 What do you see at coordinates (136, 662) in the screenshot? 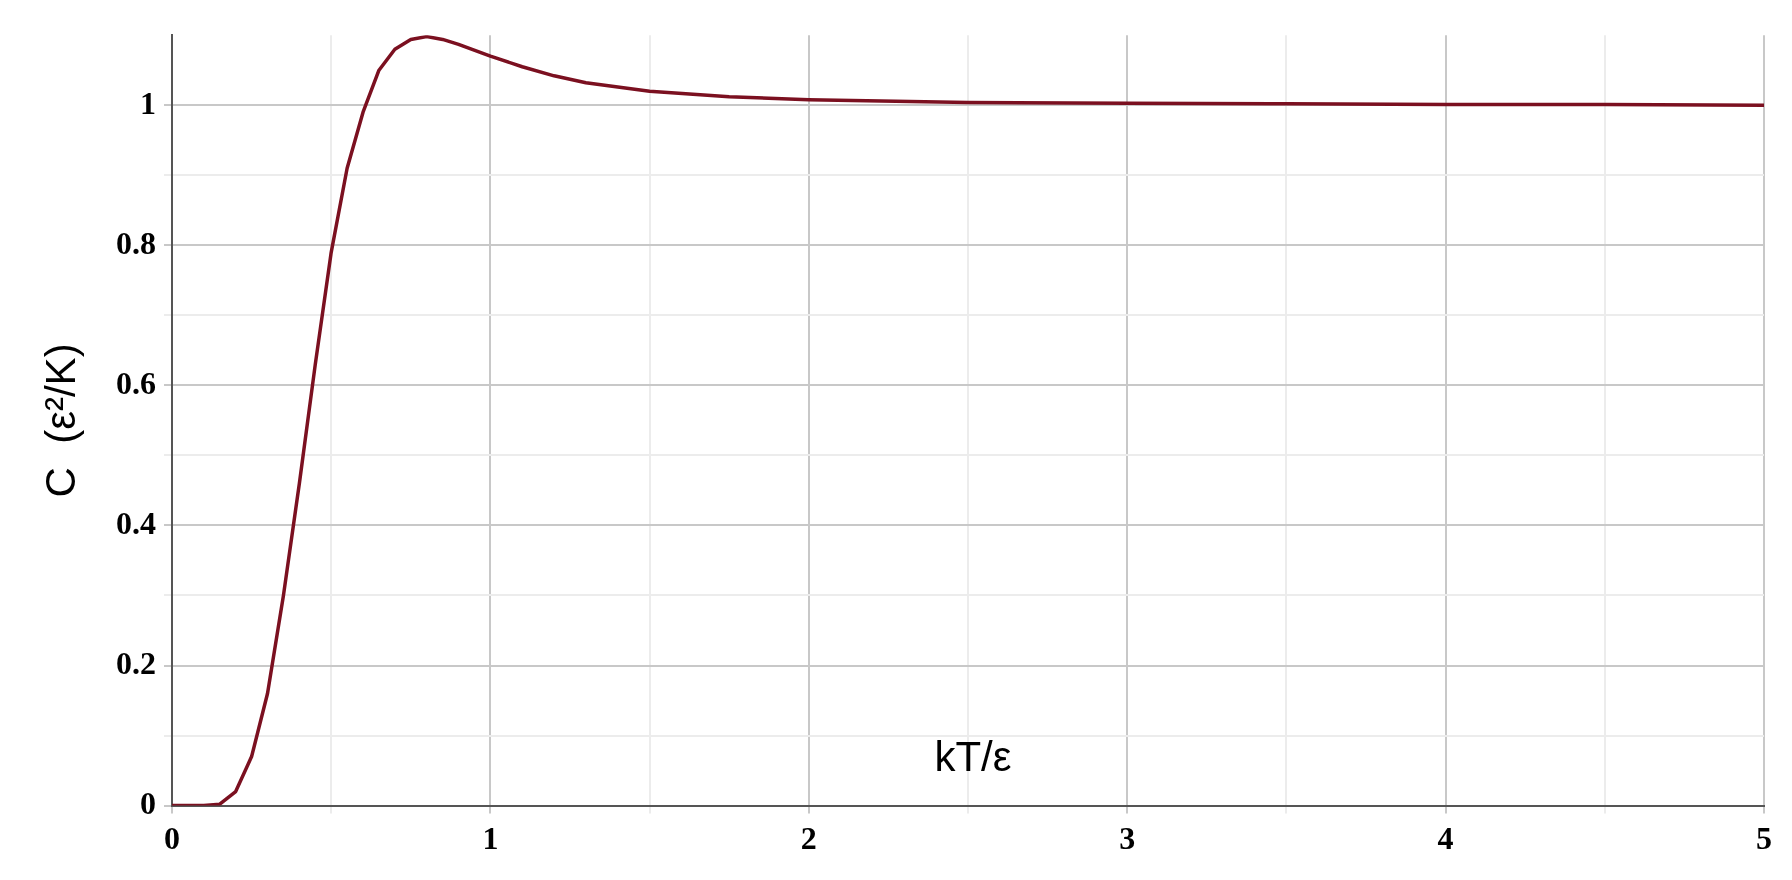
I see `y-tick-label: 0.2` at bounding box center [136, 662].